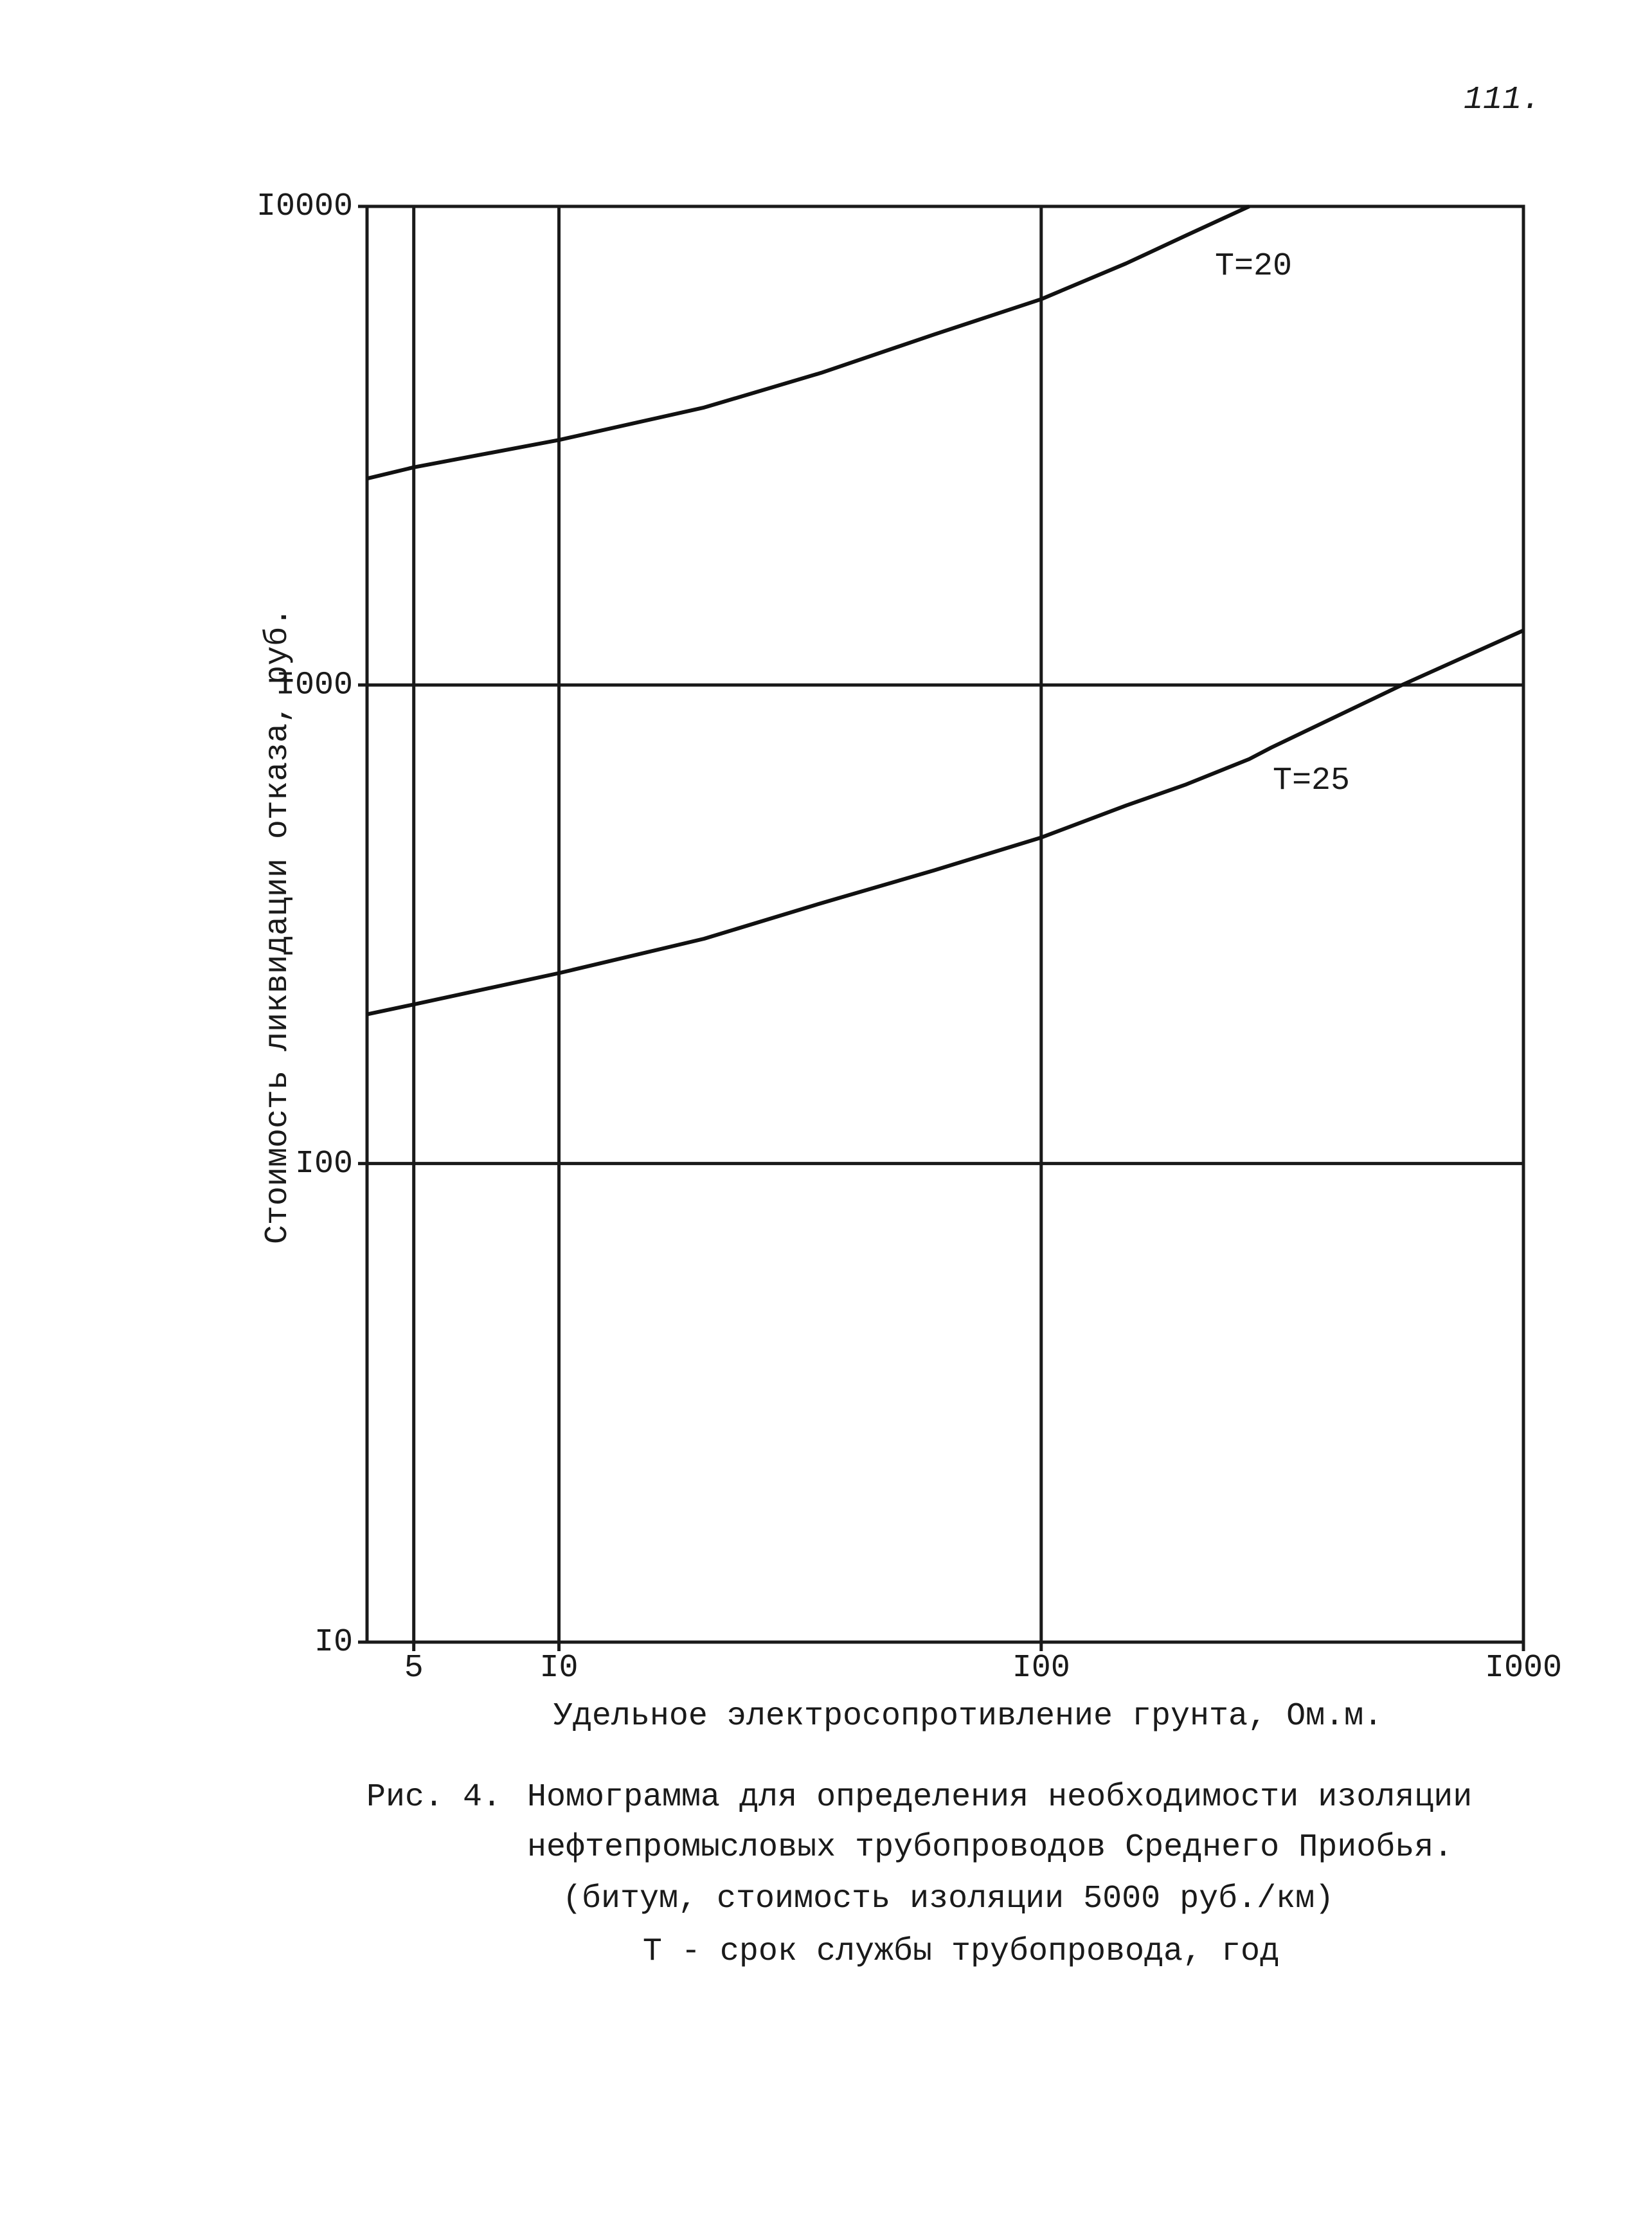 Image resolution: width=1652 pixels, height=2233 pixels. What do you see at coordinates (948, 1899) in the screenshot?
I see `caption-line: (битум, стоимость изоляции 5000 руб./км)` at bounding box center [948, 1899].